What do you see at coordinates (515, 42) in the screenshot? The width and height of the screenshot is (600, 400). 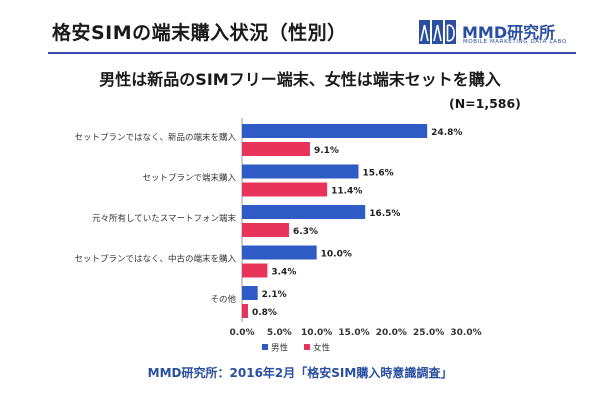 I see `logo-tagline: MOBILE MARKETING DATA LABO` at bounding box center [515, 42].